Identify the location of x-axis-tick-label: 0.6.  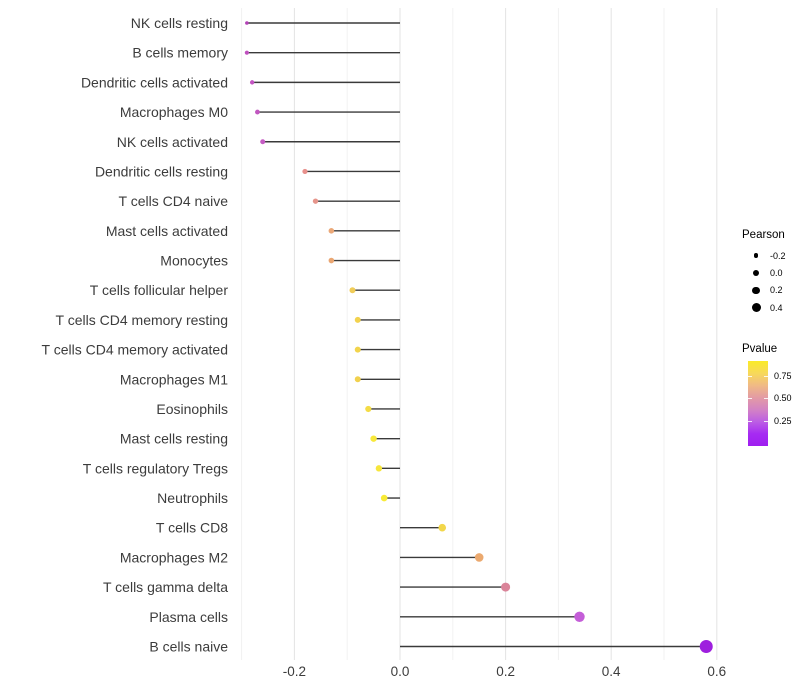
(716, 671).